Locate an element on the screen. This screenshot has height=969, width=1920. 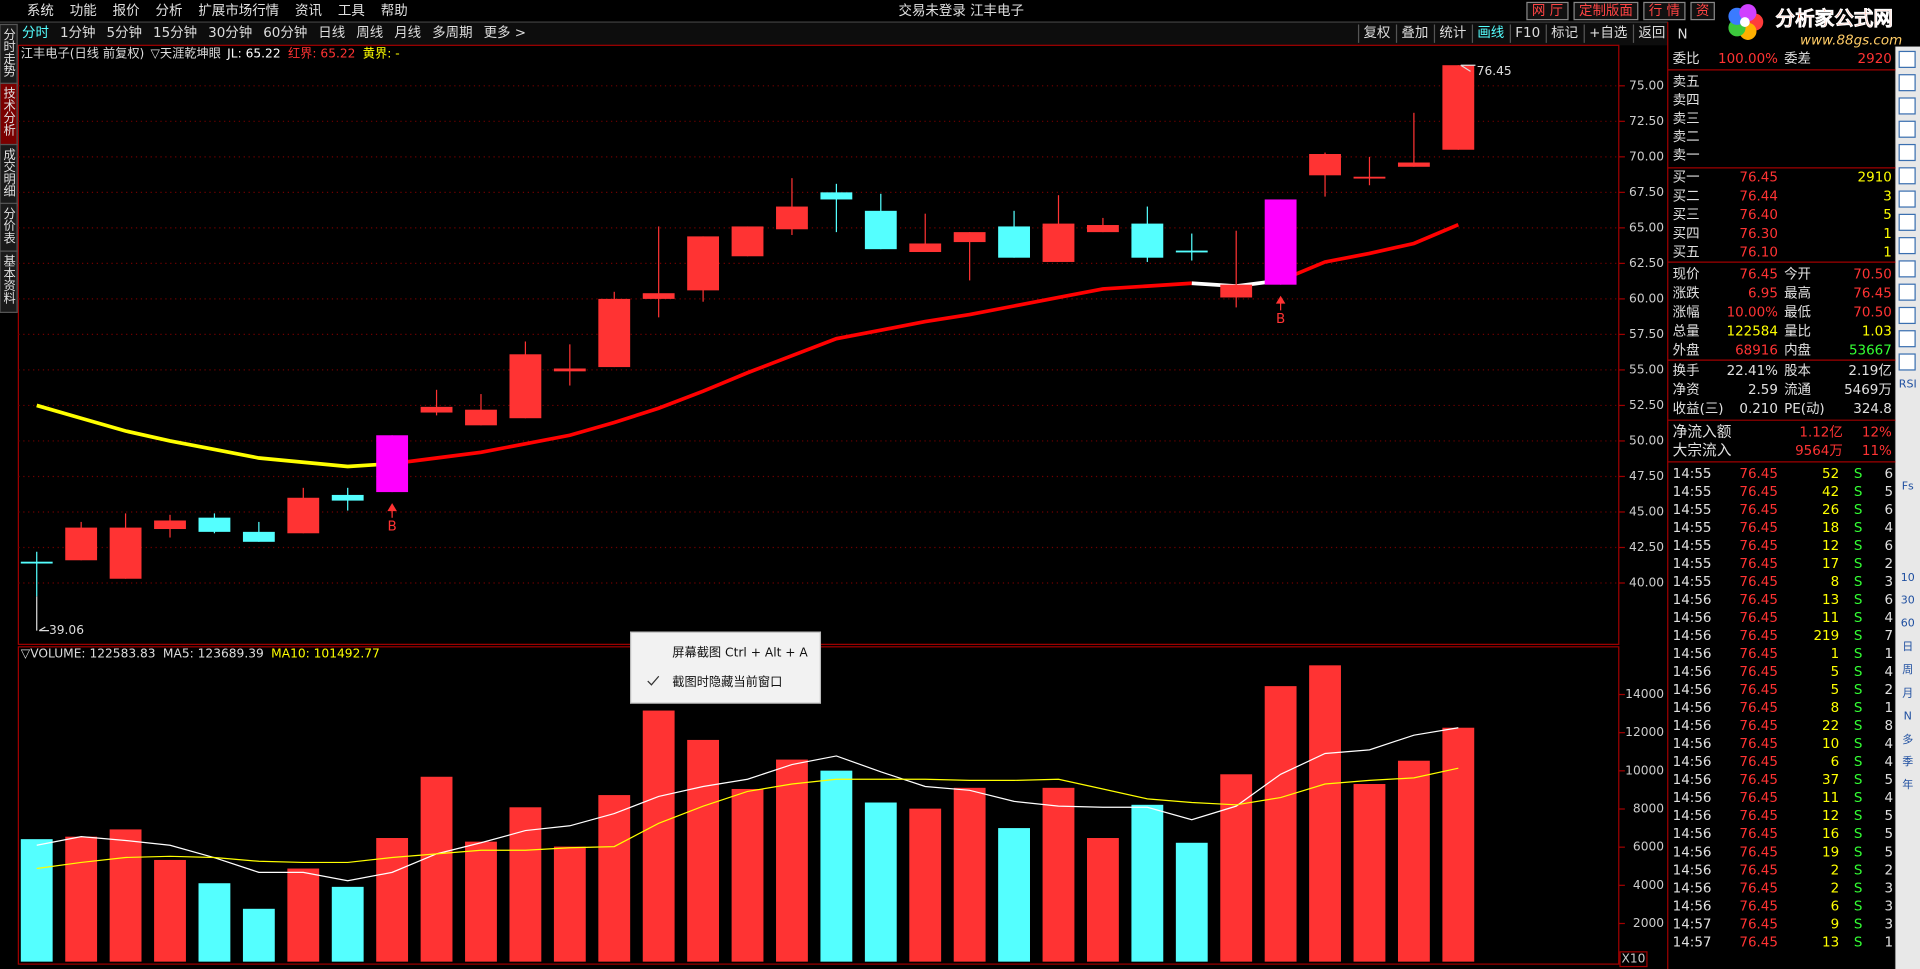
tool-button: 叠加 is located at coordinates (1414, 33).